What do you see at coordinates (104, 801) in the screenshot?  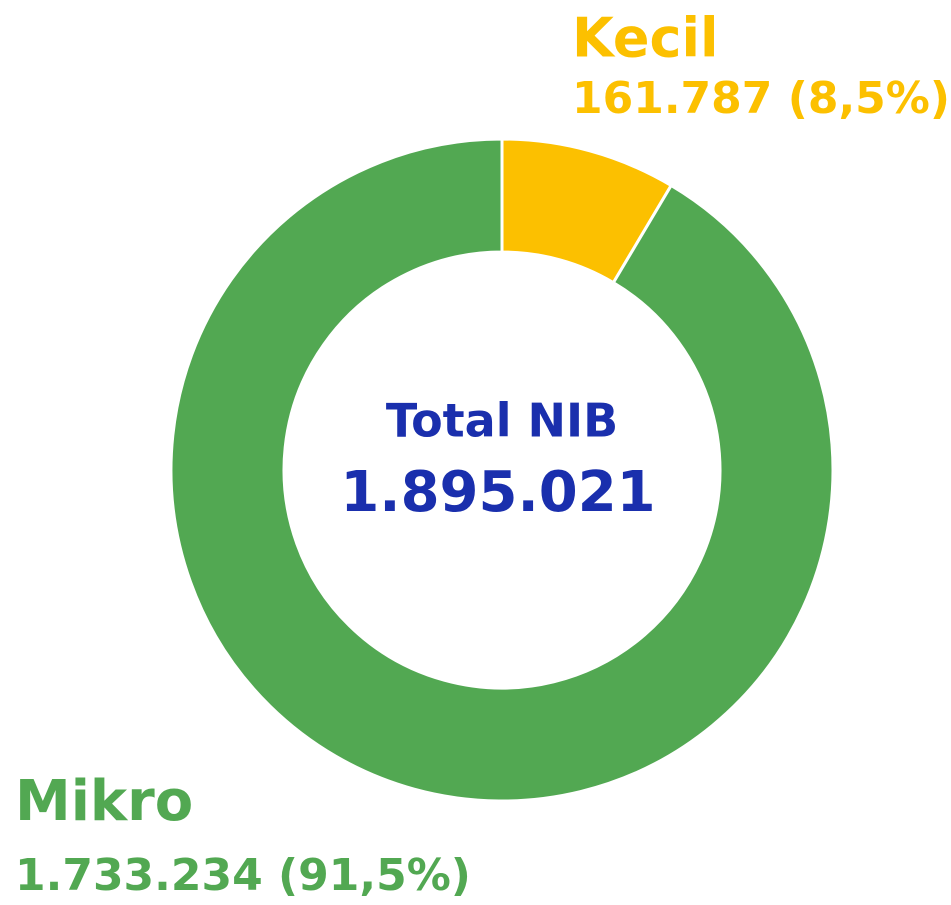 I see `slice-label: Mikro` at bounding box center [104, 801].